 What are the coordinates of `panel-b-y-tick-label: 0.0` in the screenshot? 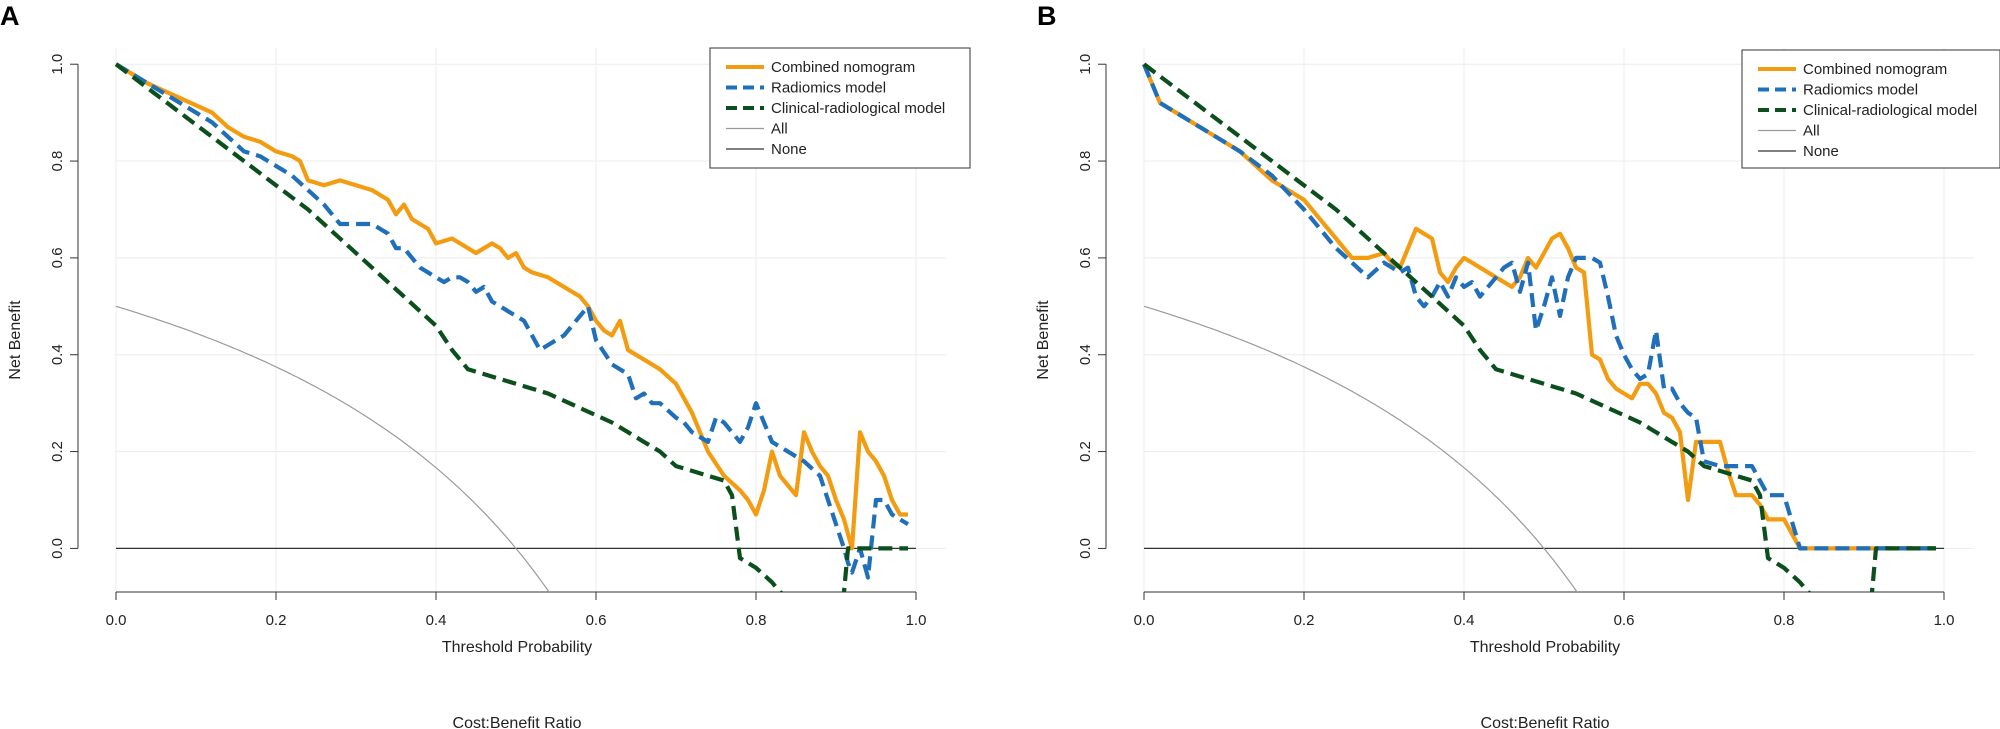 It's located at (1085, 548).